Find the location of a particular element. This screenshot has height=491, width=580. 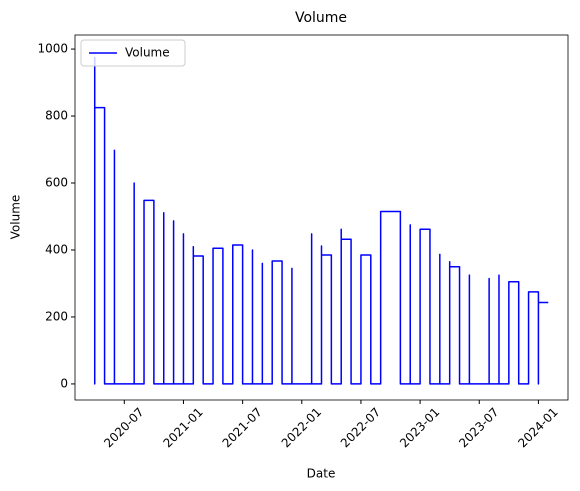

legend-box is located at coordinates (133, 53).